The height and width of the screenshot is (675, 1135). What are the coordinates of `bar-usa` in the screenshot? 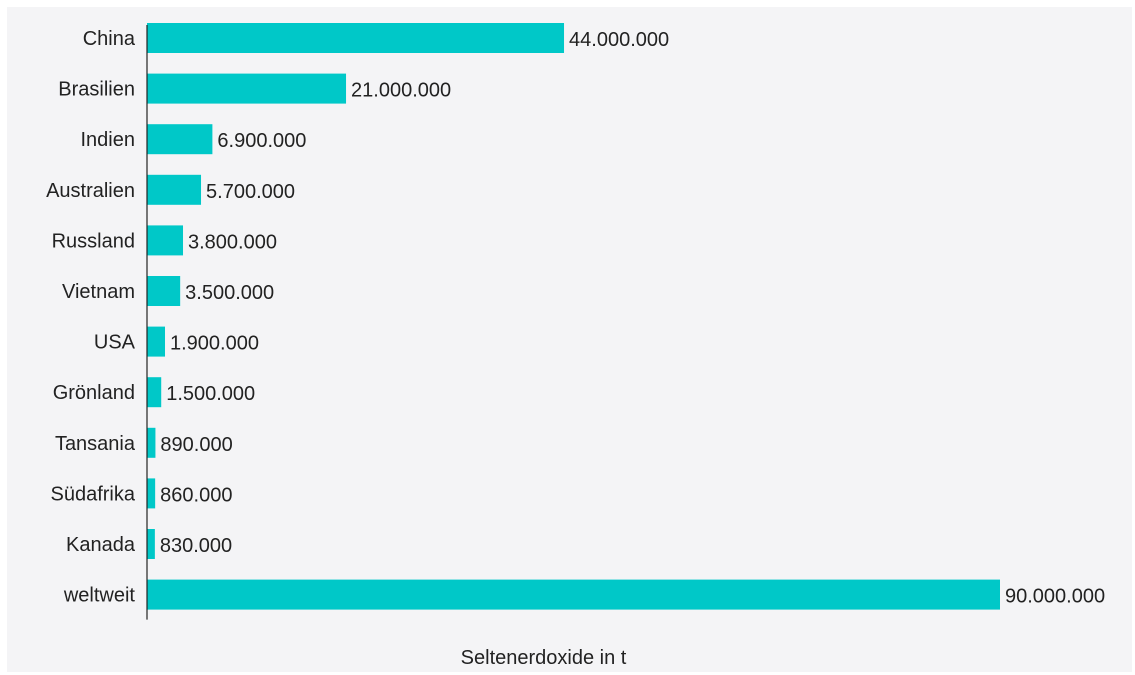 It's located at (156, 341).